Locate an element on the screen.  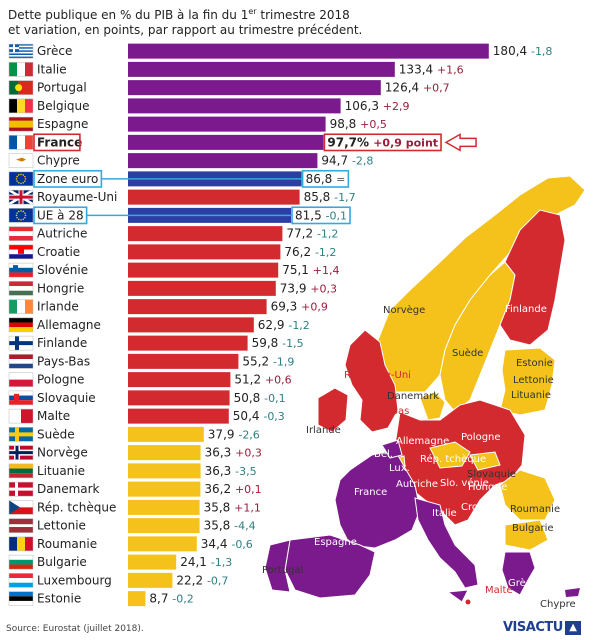
map-belgium is located at coordinates (392, 449).